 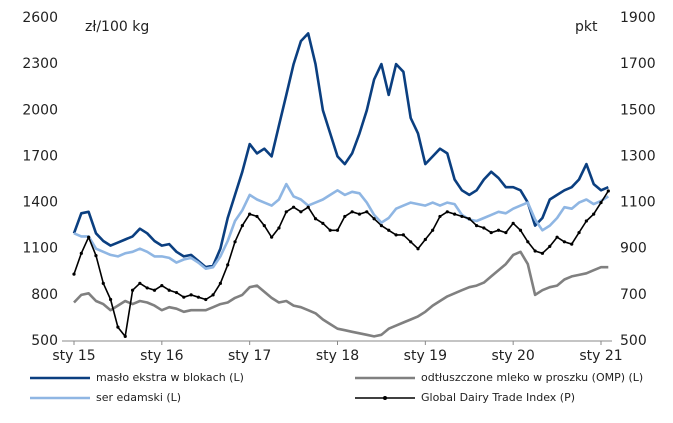 What do you see at coordinates (40, 110) in the screenshot?
I see `y-tick-label: 2000` at bounding box center [40, 110].